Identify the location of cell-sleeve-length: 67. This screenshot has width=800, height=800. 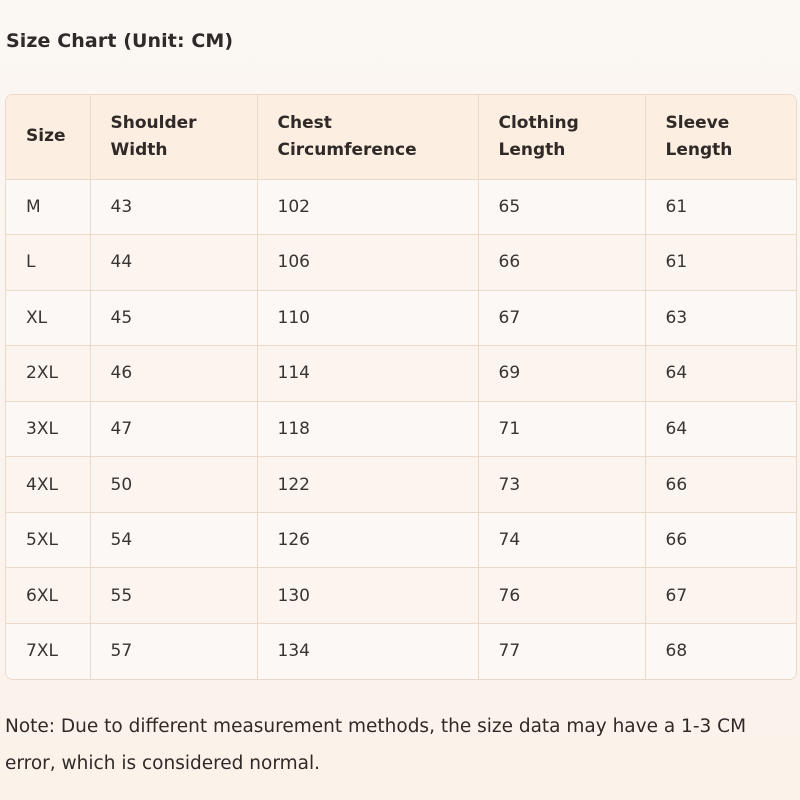
(720, 595).